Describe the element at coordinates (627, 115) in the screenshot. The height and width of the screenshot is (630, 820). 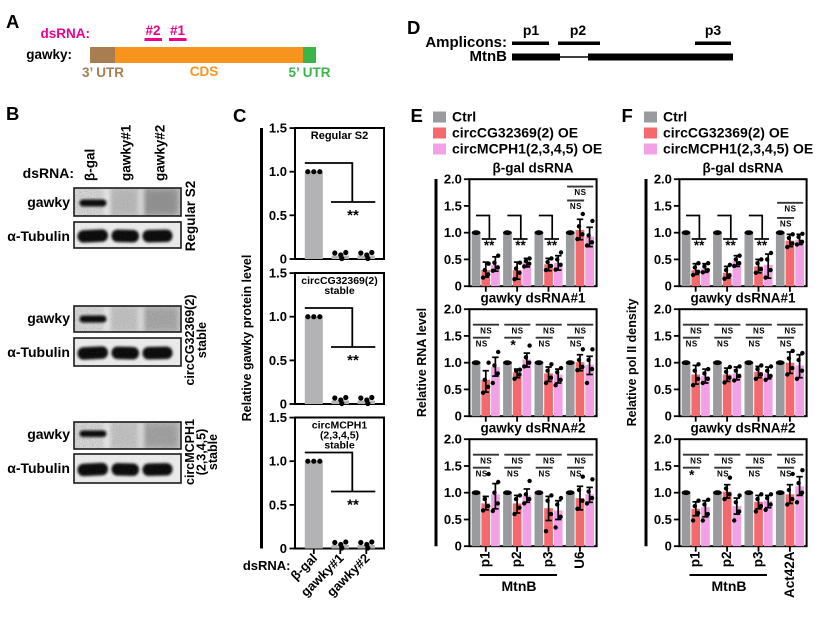
I see `svg-text: F` at that location.